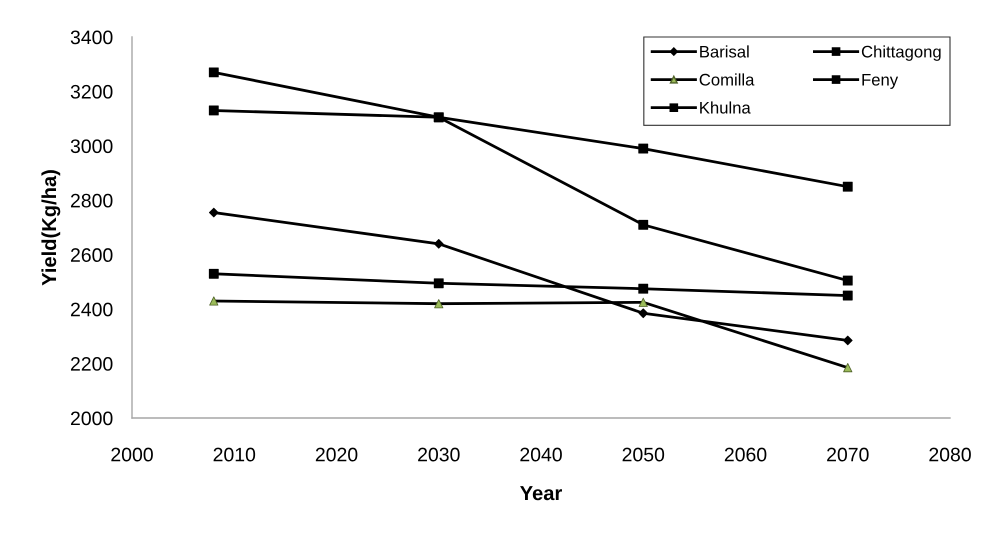 This screenshot has height=539, width=987. What do you see at coordinates (848, 455) in the screenshot?
I see `x-tick-label: 2070` at bounding box center [848, 455].